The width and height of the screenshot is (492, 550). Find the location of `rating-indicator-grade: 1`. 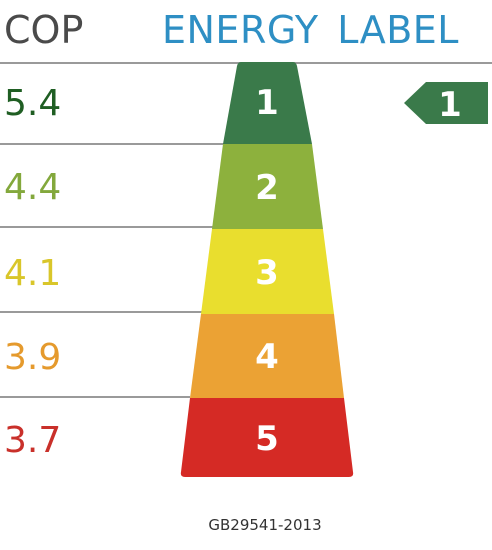

rating-indicator-grade: 1 is located at coordinates (450, 105).